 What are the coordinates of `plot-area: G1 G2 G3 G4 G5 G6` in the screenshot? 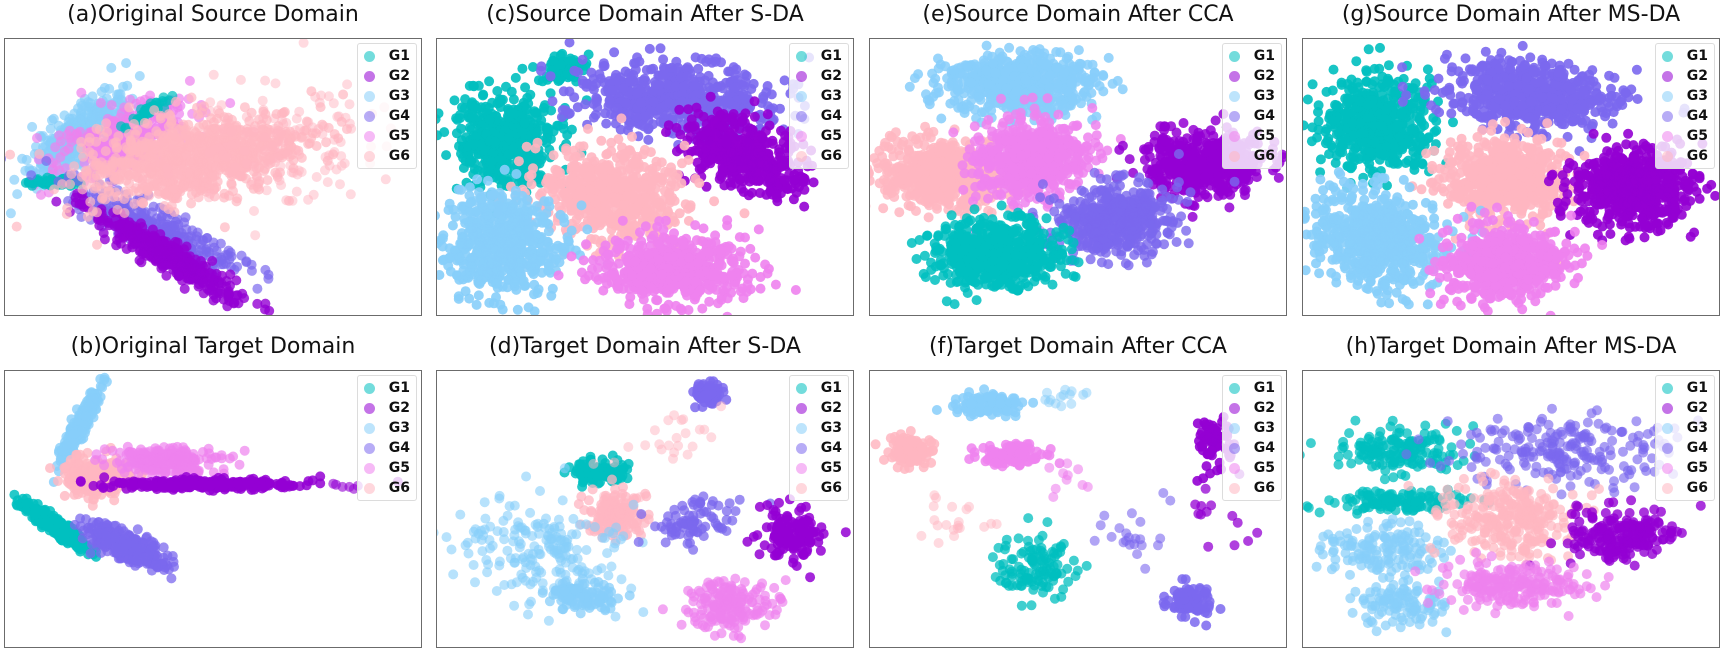 It's located at (1078, 177).